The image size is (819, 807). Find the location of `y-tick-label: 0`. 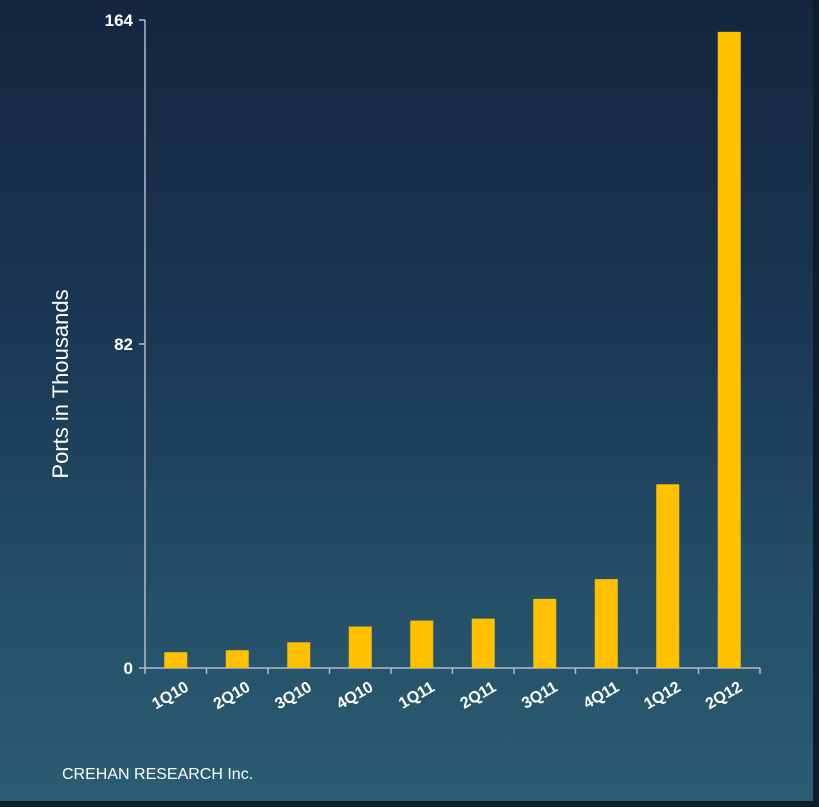

y-tick-label: 0 is located at coordinates (128, 668).